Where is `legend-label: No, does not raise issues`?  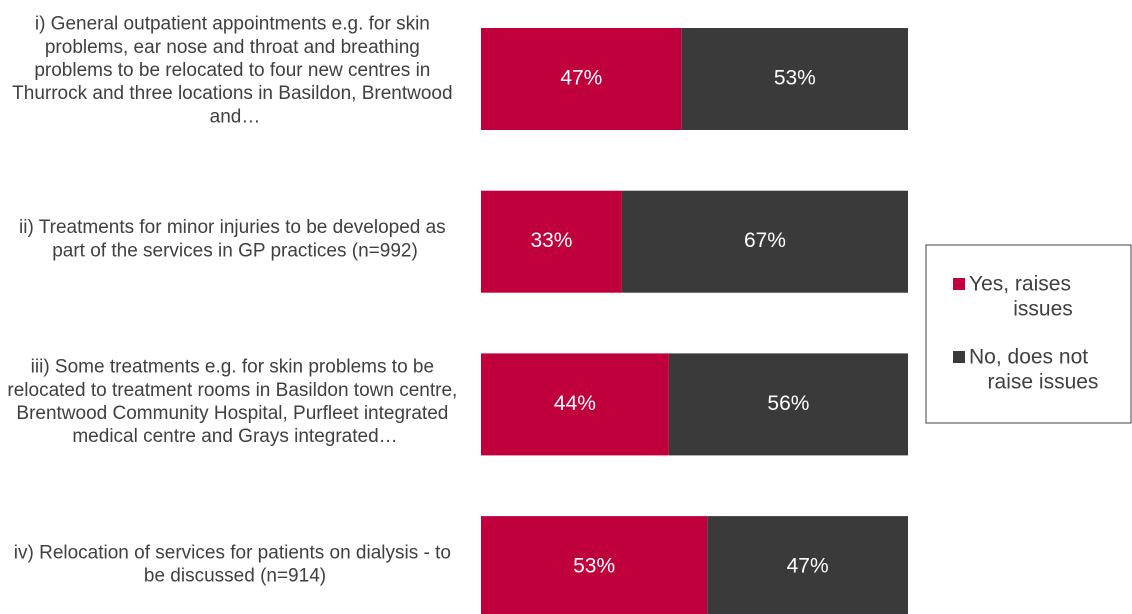
legend-label: No, does not raise issues is located at coordinates (1033, 369).